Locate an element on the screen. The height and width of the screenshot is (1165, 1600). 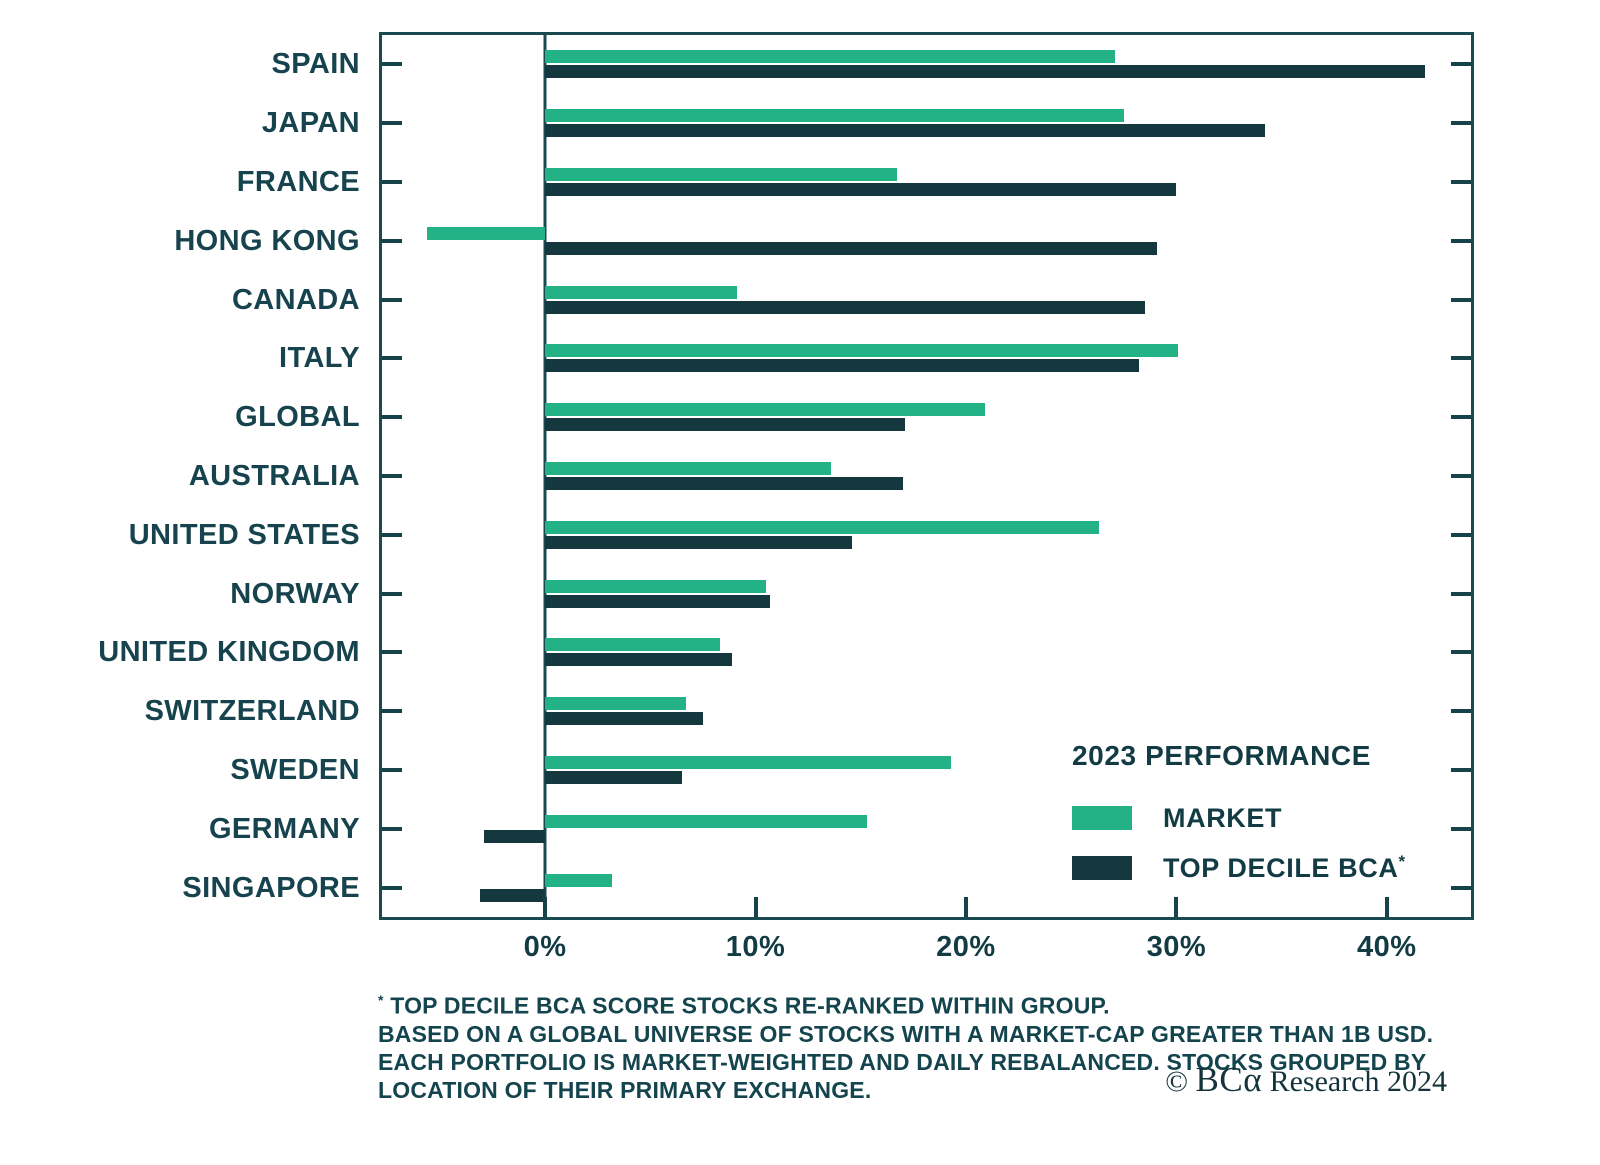
category-label: SWITZERLAND is located at coordinates (252, 711).